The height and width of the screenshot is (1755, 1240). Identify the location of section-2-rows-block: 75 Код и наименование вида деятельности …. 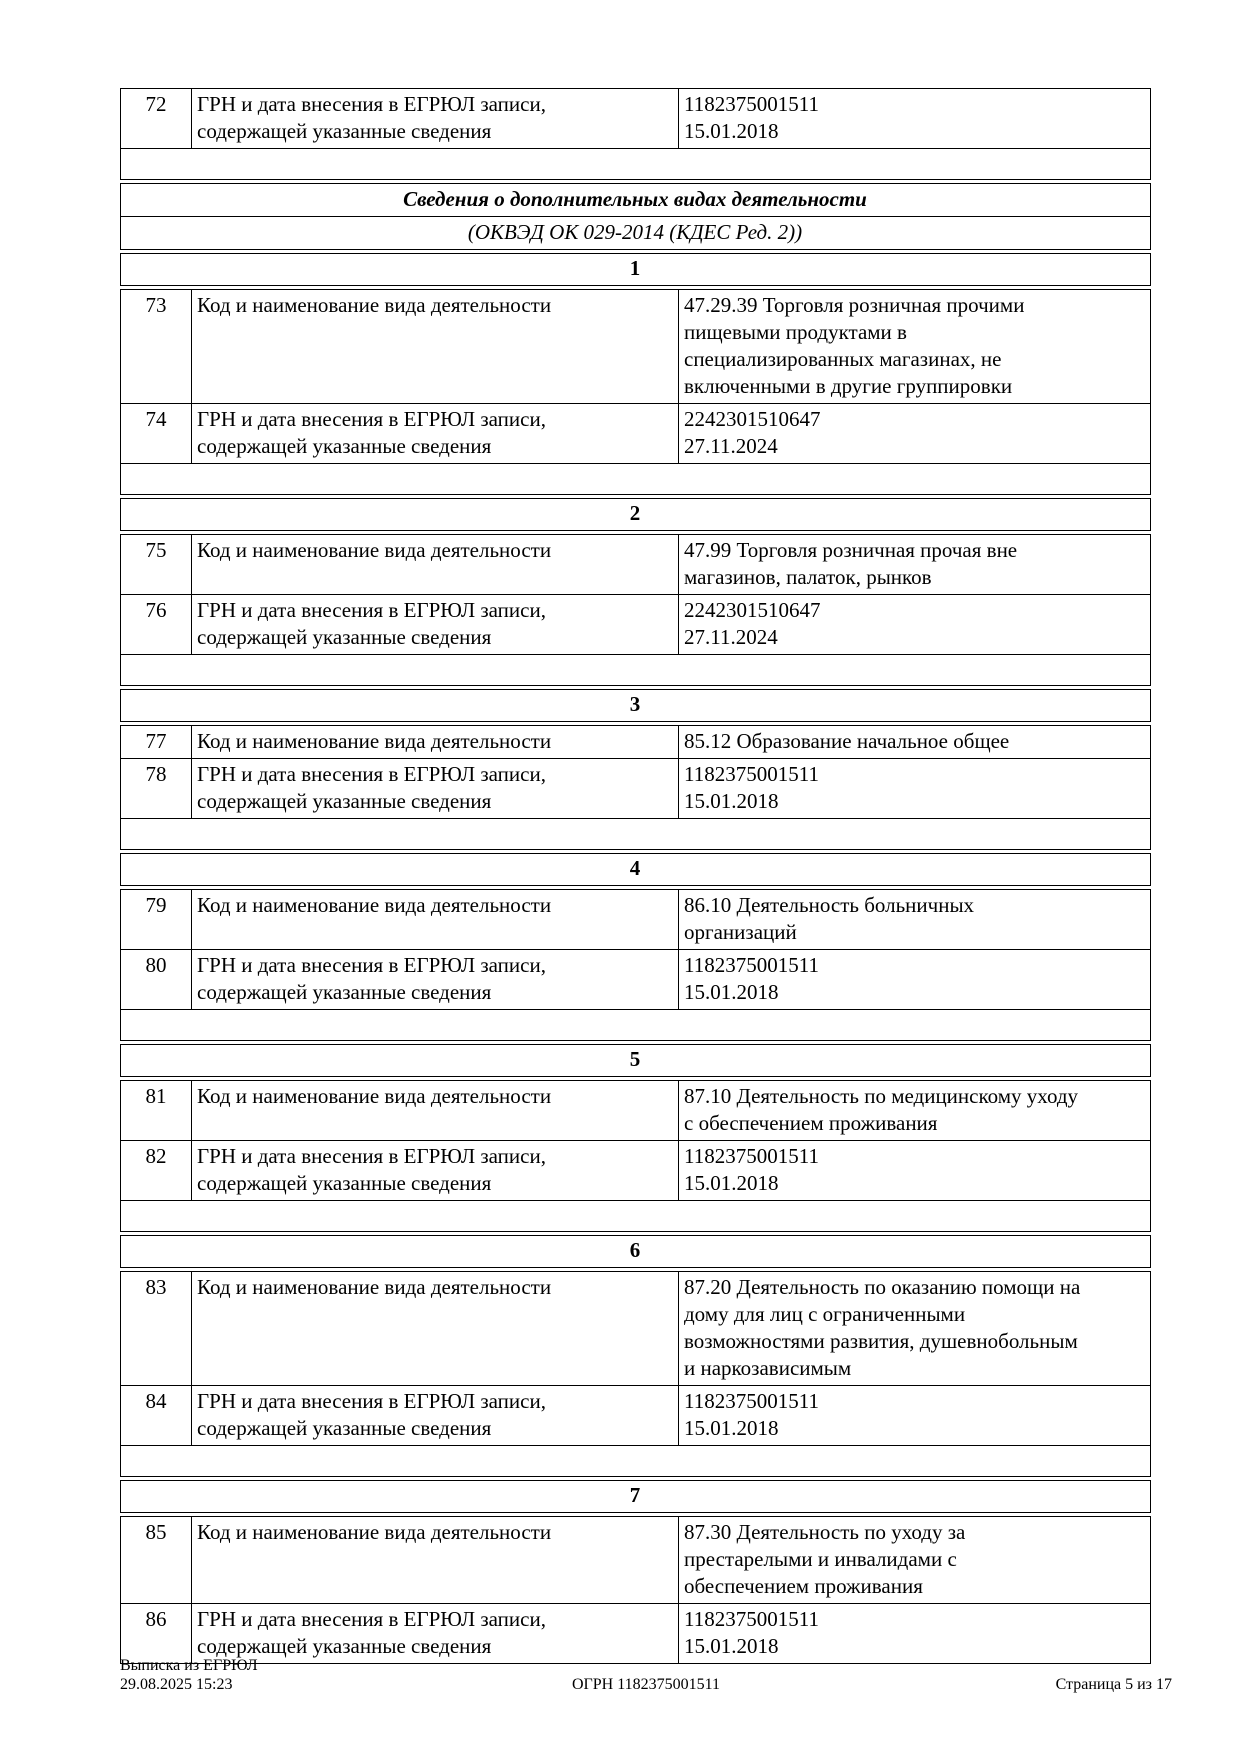
(635, 610).